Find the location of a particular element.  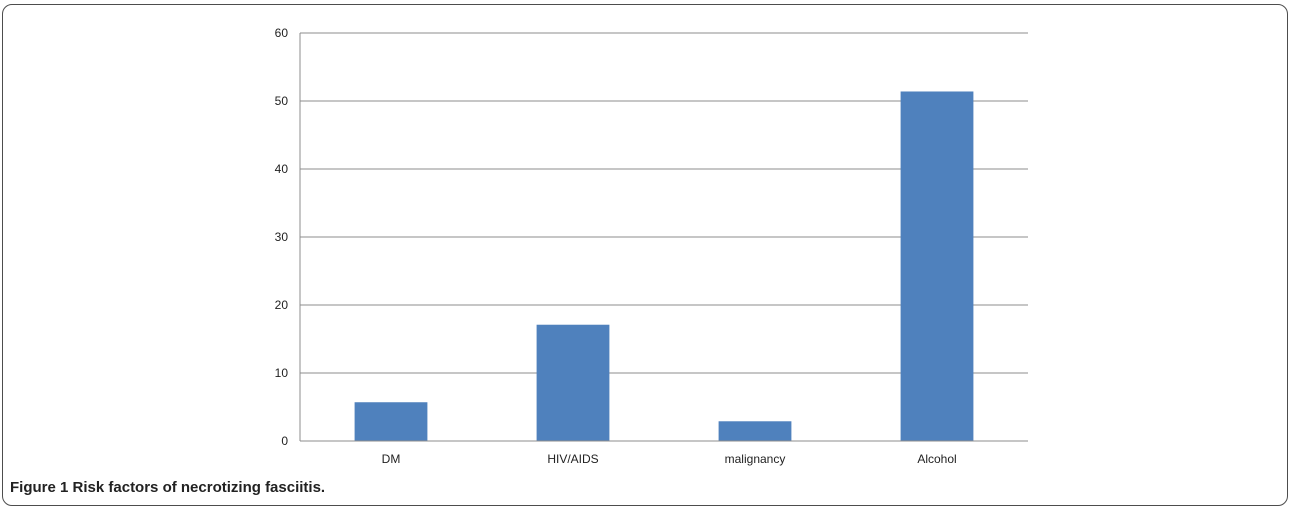

bar-alcohol is located at coordinates (937, 266).